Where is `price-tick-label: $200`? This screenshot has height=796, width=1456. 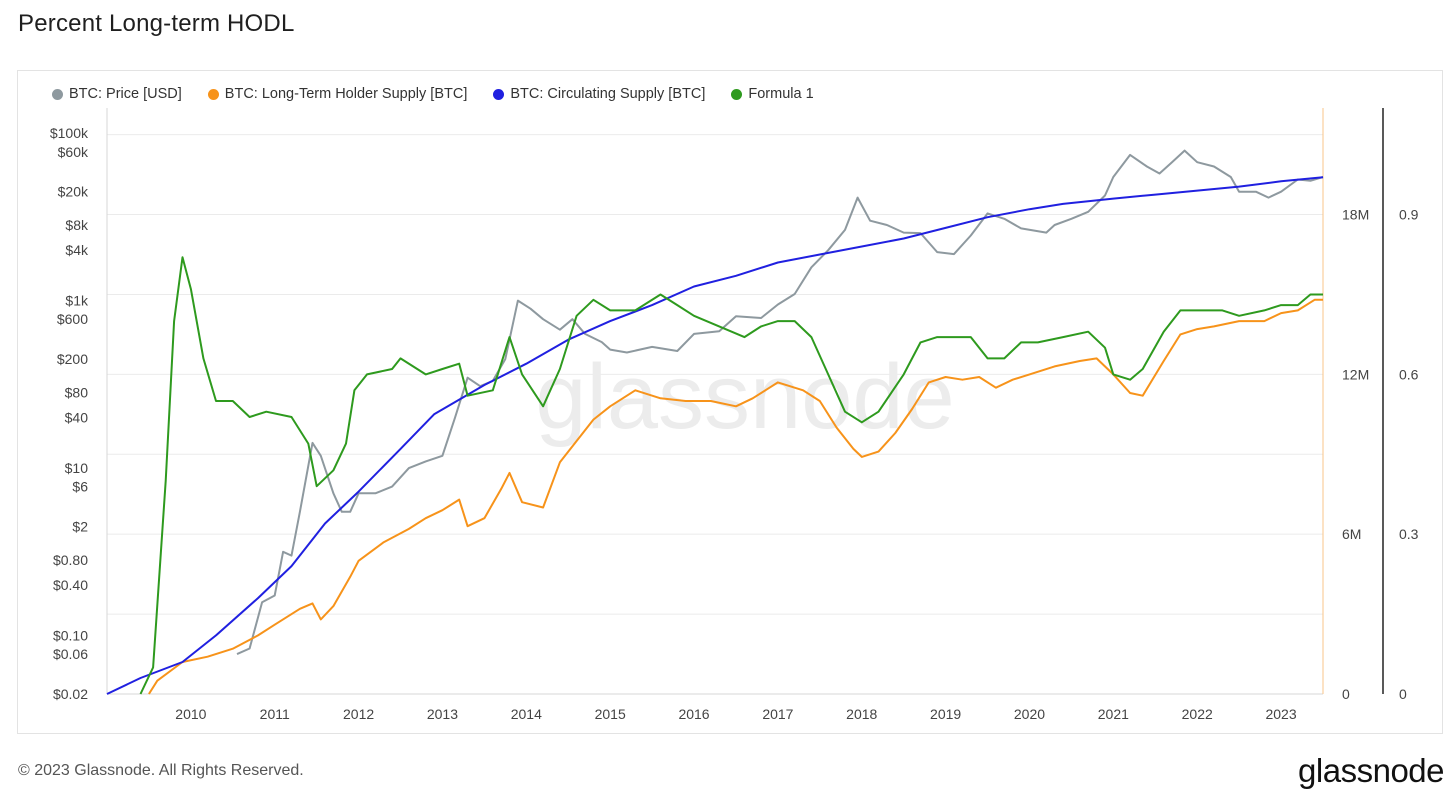
price-tick-label: $200 is located at coordinates (72, 359).